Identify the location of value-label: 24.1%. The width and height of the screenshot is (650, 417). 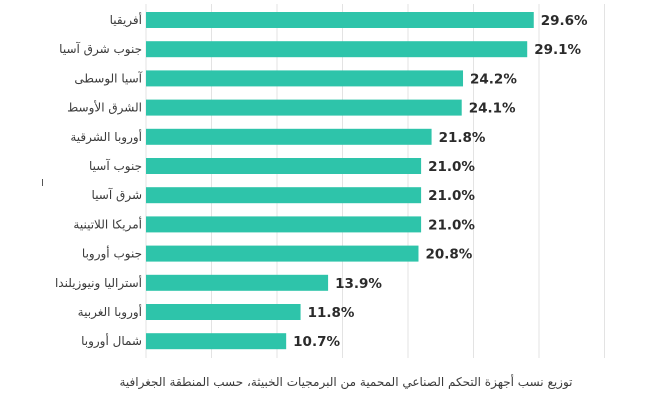
(492, 109).